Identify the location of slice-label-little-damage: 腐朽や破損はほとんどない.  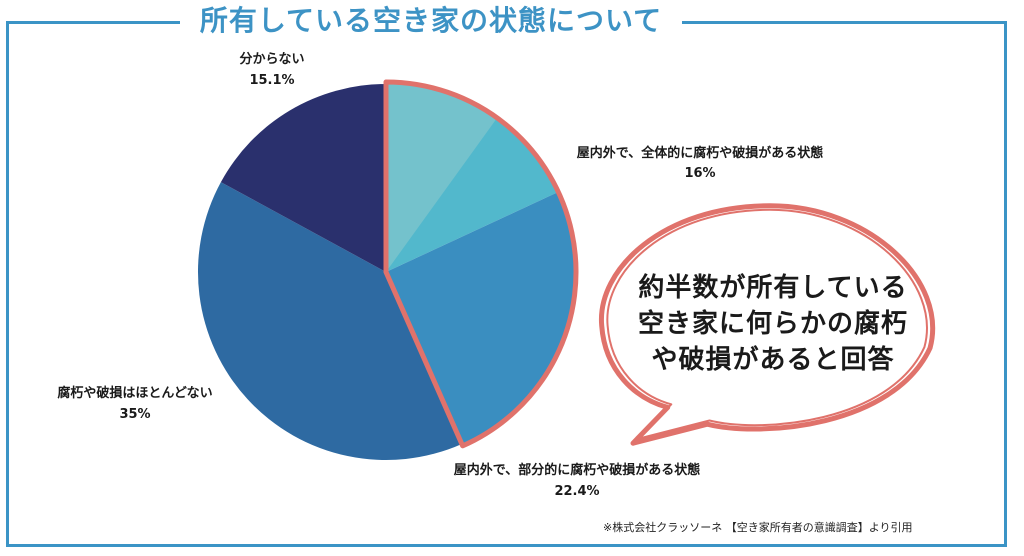
(134, 393).